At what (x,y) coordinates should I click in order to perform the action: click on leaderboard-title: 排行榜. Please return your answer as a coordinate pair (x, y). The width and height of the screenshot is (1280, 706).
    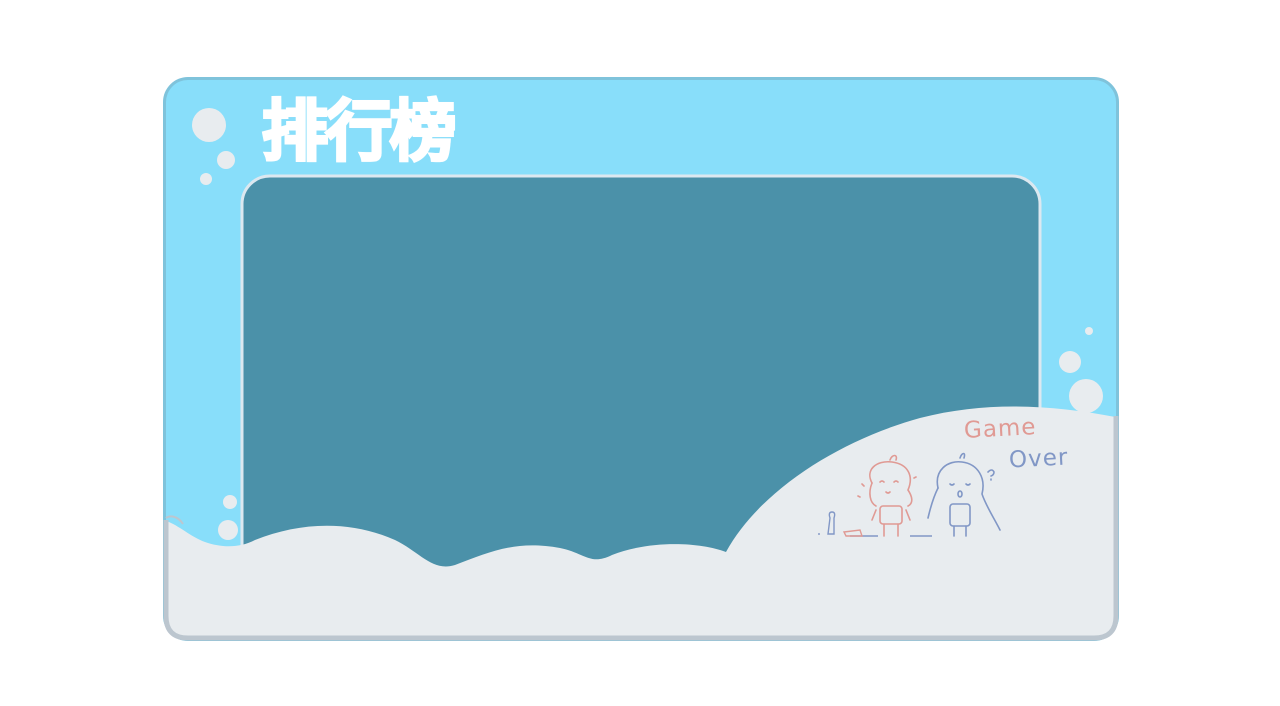
    Looking at the image, I should click on (359, 132).